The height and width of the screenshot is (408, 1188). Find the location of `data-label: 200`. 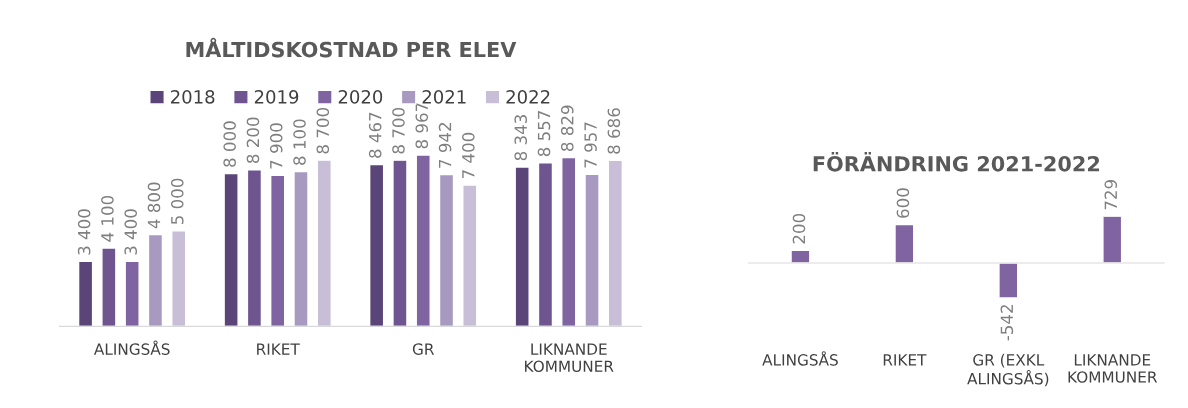

data-label: 200 is located at coordinates (799, 228).